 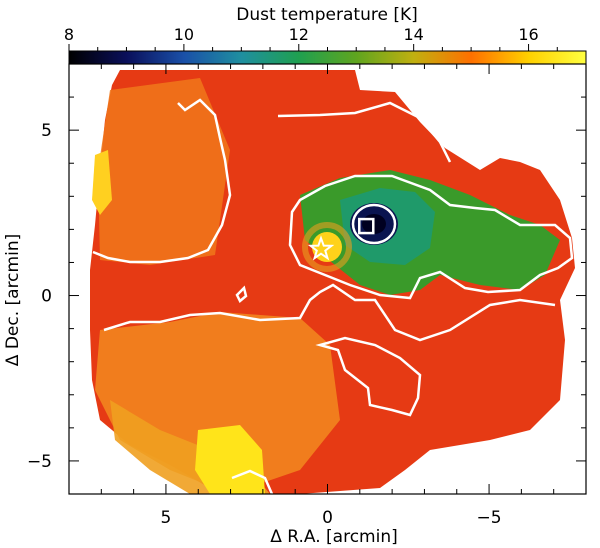 What do you see at coordinates (184, 34) in the screenshot?
I see `colorbar-tick-label: 10` at bounding box center [184, 34].